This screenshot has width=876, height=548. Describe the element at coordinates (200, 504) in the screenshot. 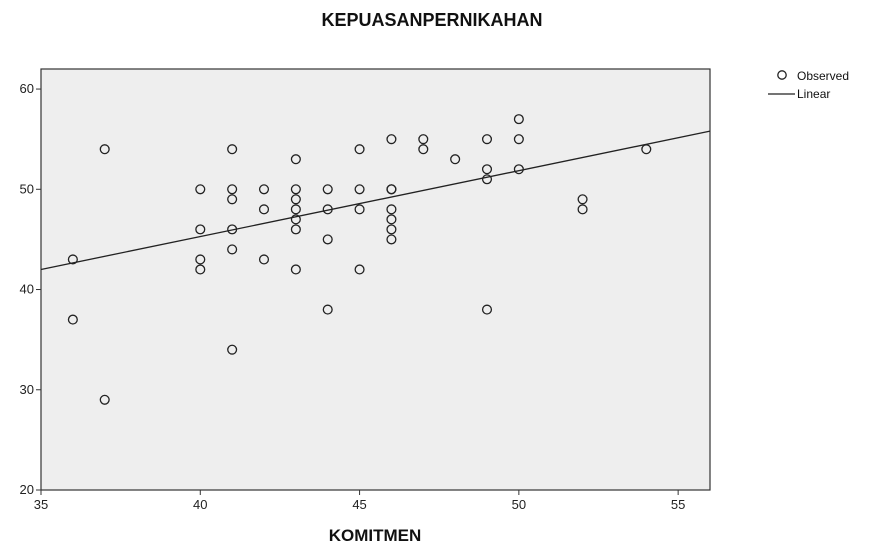

I see `x-tick-label: 40` at that location.